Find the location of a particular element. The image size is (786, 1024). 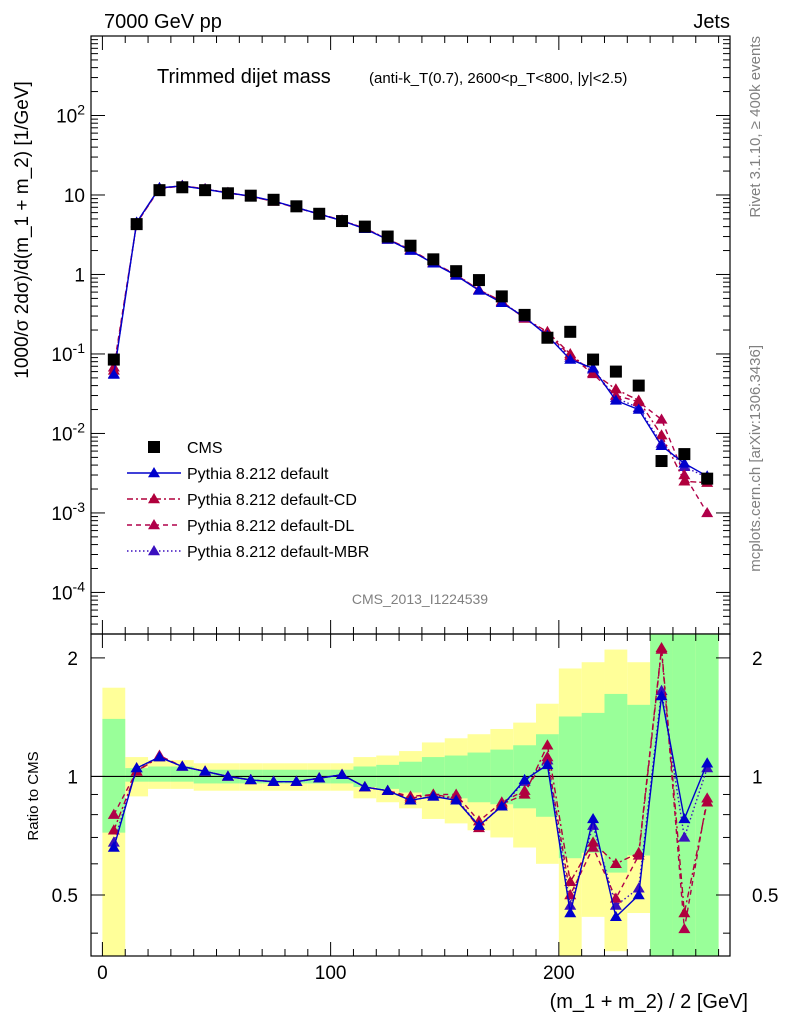

main-subtitle: (anti-k_T(0.7), 2600<p_T<800, |y|<2.5) is located at coordinates (498, 78).